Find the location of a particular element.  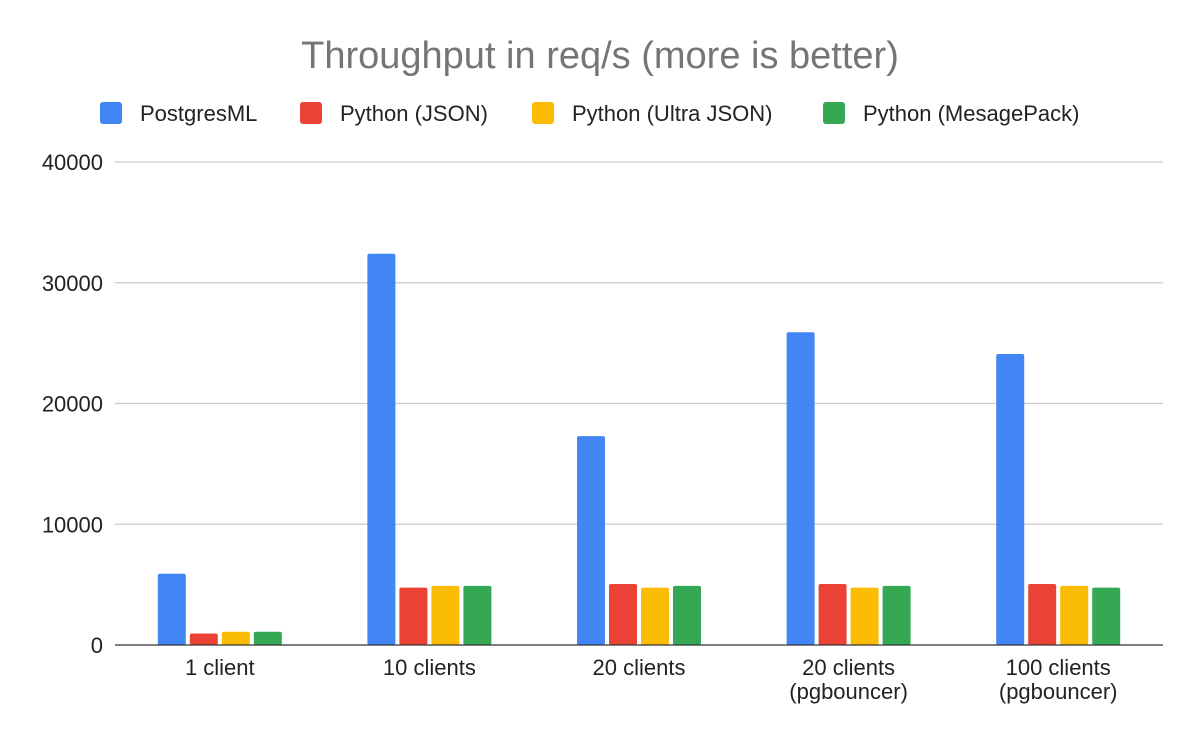

legend-item: Python (JSON) is located at coordinates (394, 113).